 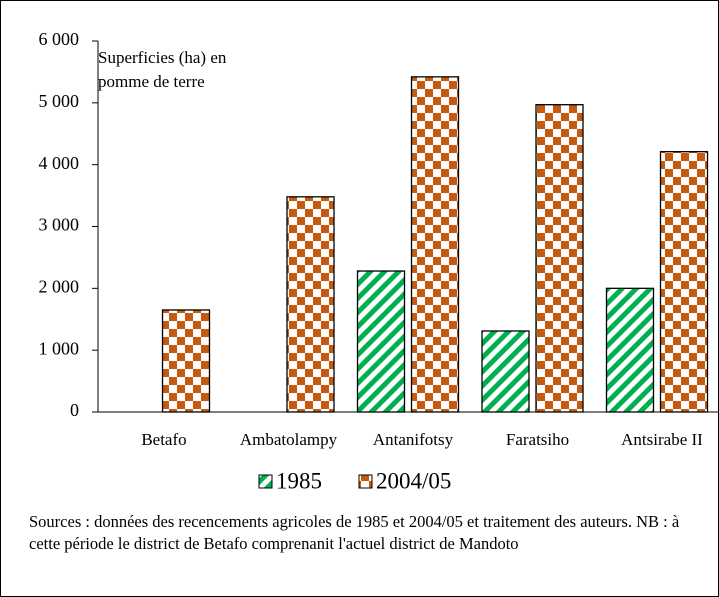 I want to click on x-tick-label: Antanifotsy, so click(x=413, y=439).